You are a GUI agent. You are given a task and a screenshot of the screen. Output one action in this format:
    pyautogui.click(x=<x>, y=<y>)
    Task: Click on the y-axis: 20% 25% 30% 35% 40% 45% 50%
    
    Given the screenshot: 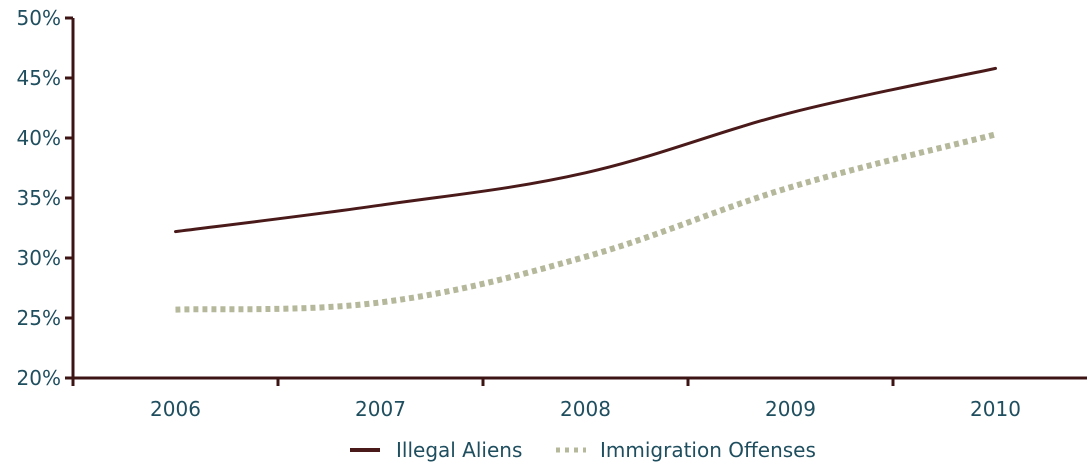 What is the action you would take?
    pyautogui.click(x=46, y=198)
    